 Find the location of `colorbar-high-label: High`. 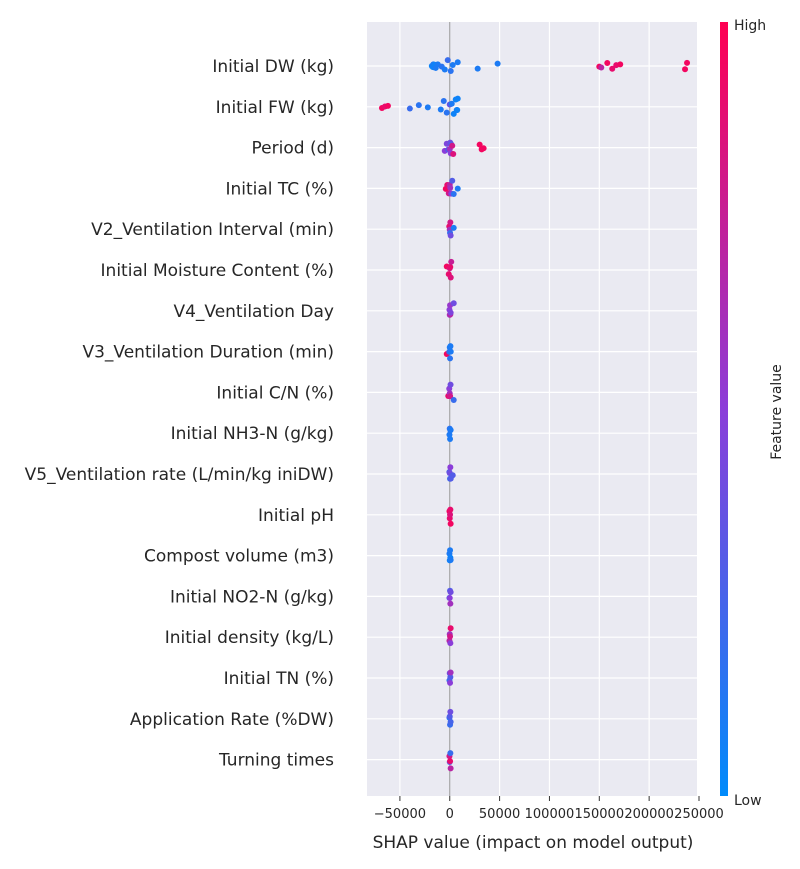

colorbar-high-label: High is located at coordinates (750, 26).